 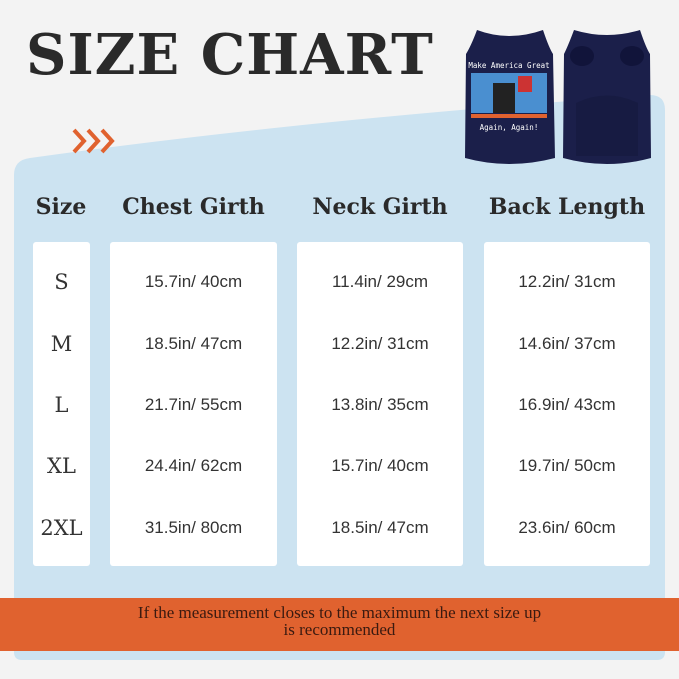 I want to click on neck-cell: 18.5in/ 47cm, so click(x=380, y=527).